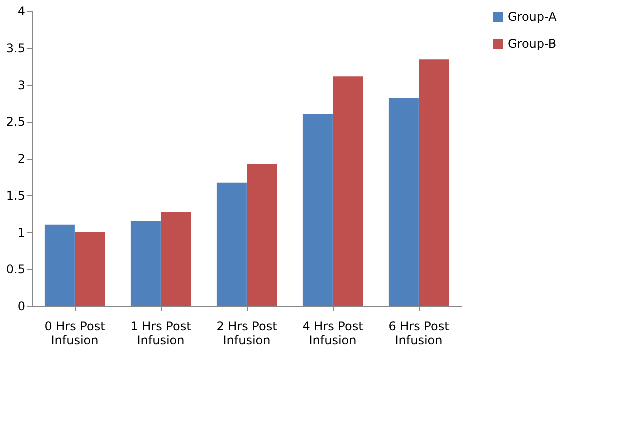 The width and height of the screenshot is (644, 424). What do you see at coordinates (532, 44) in the screenshot?
I see `legend-label: Group-B` at bounding box center [532, 44].